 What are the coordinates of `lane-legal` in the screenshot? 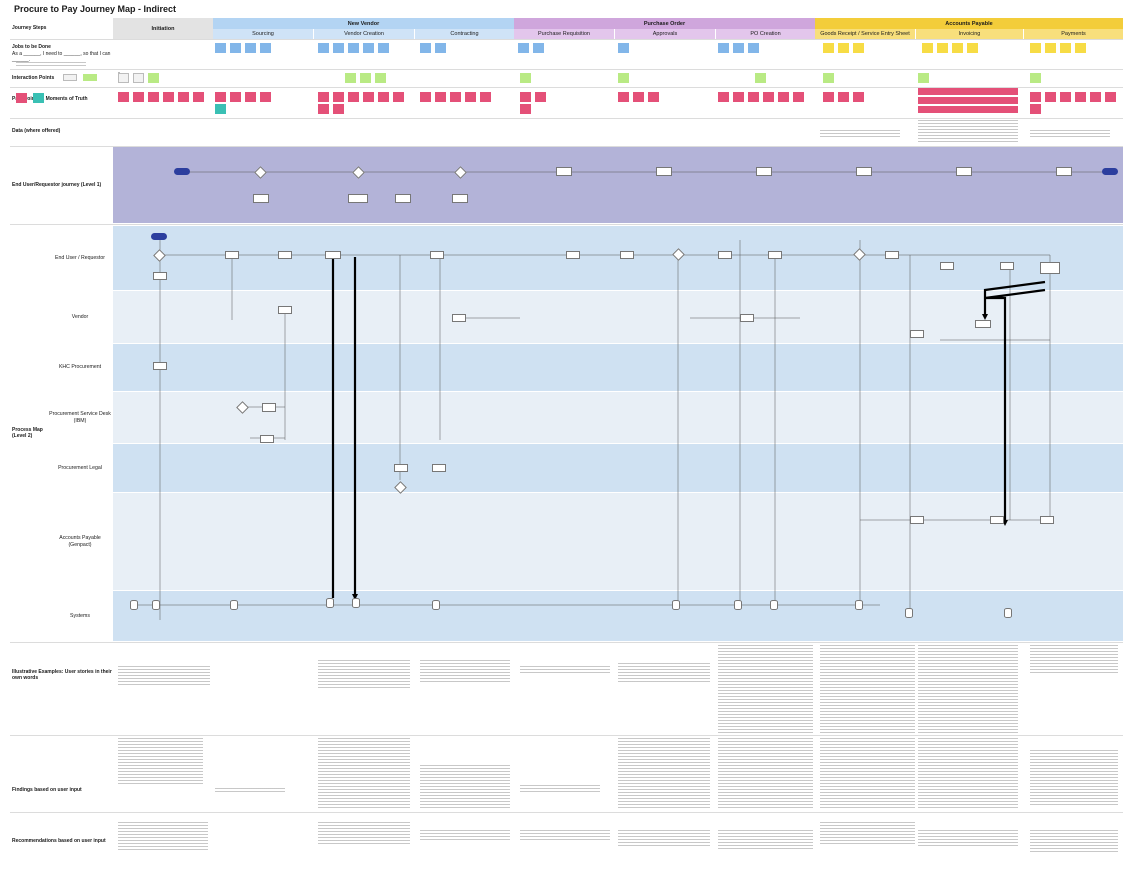 It's located at (618, 468).